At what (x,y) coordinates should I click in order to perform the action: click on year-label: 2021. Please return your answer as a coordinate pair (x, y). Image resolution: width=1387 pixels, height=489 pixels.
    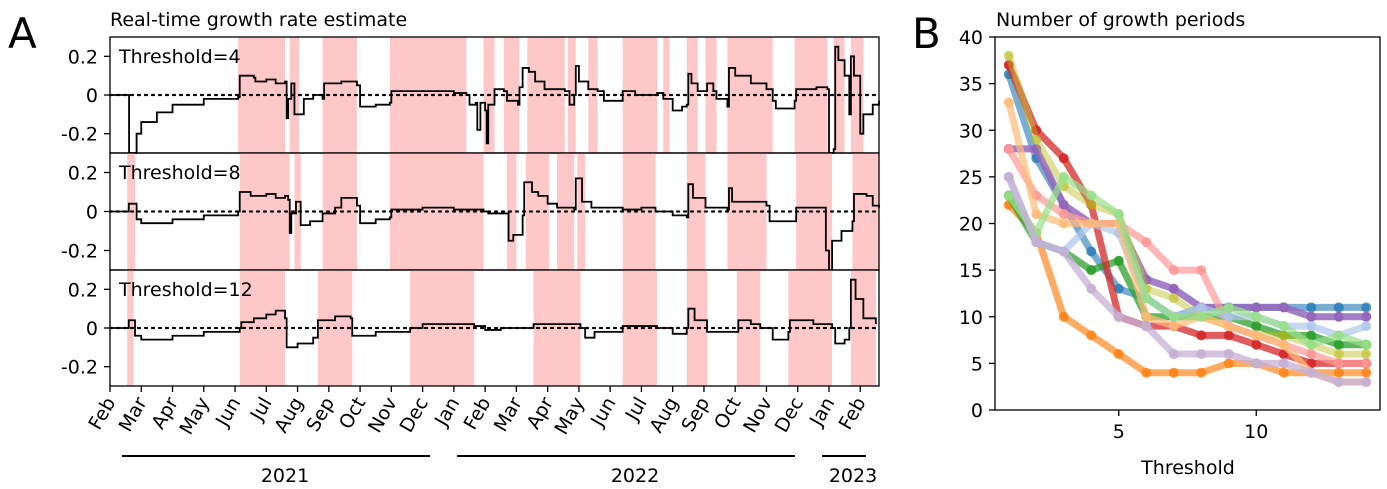
    Looking at the image, I should click on (285, 476).